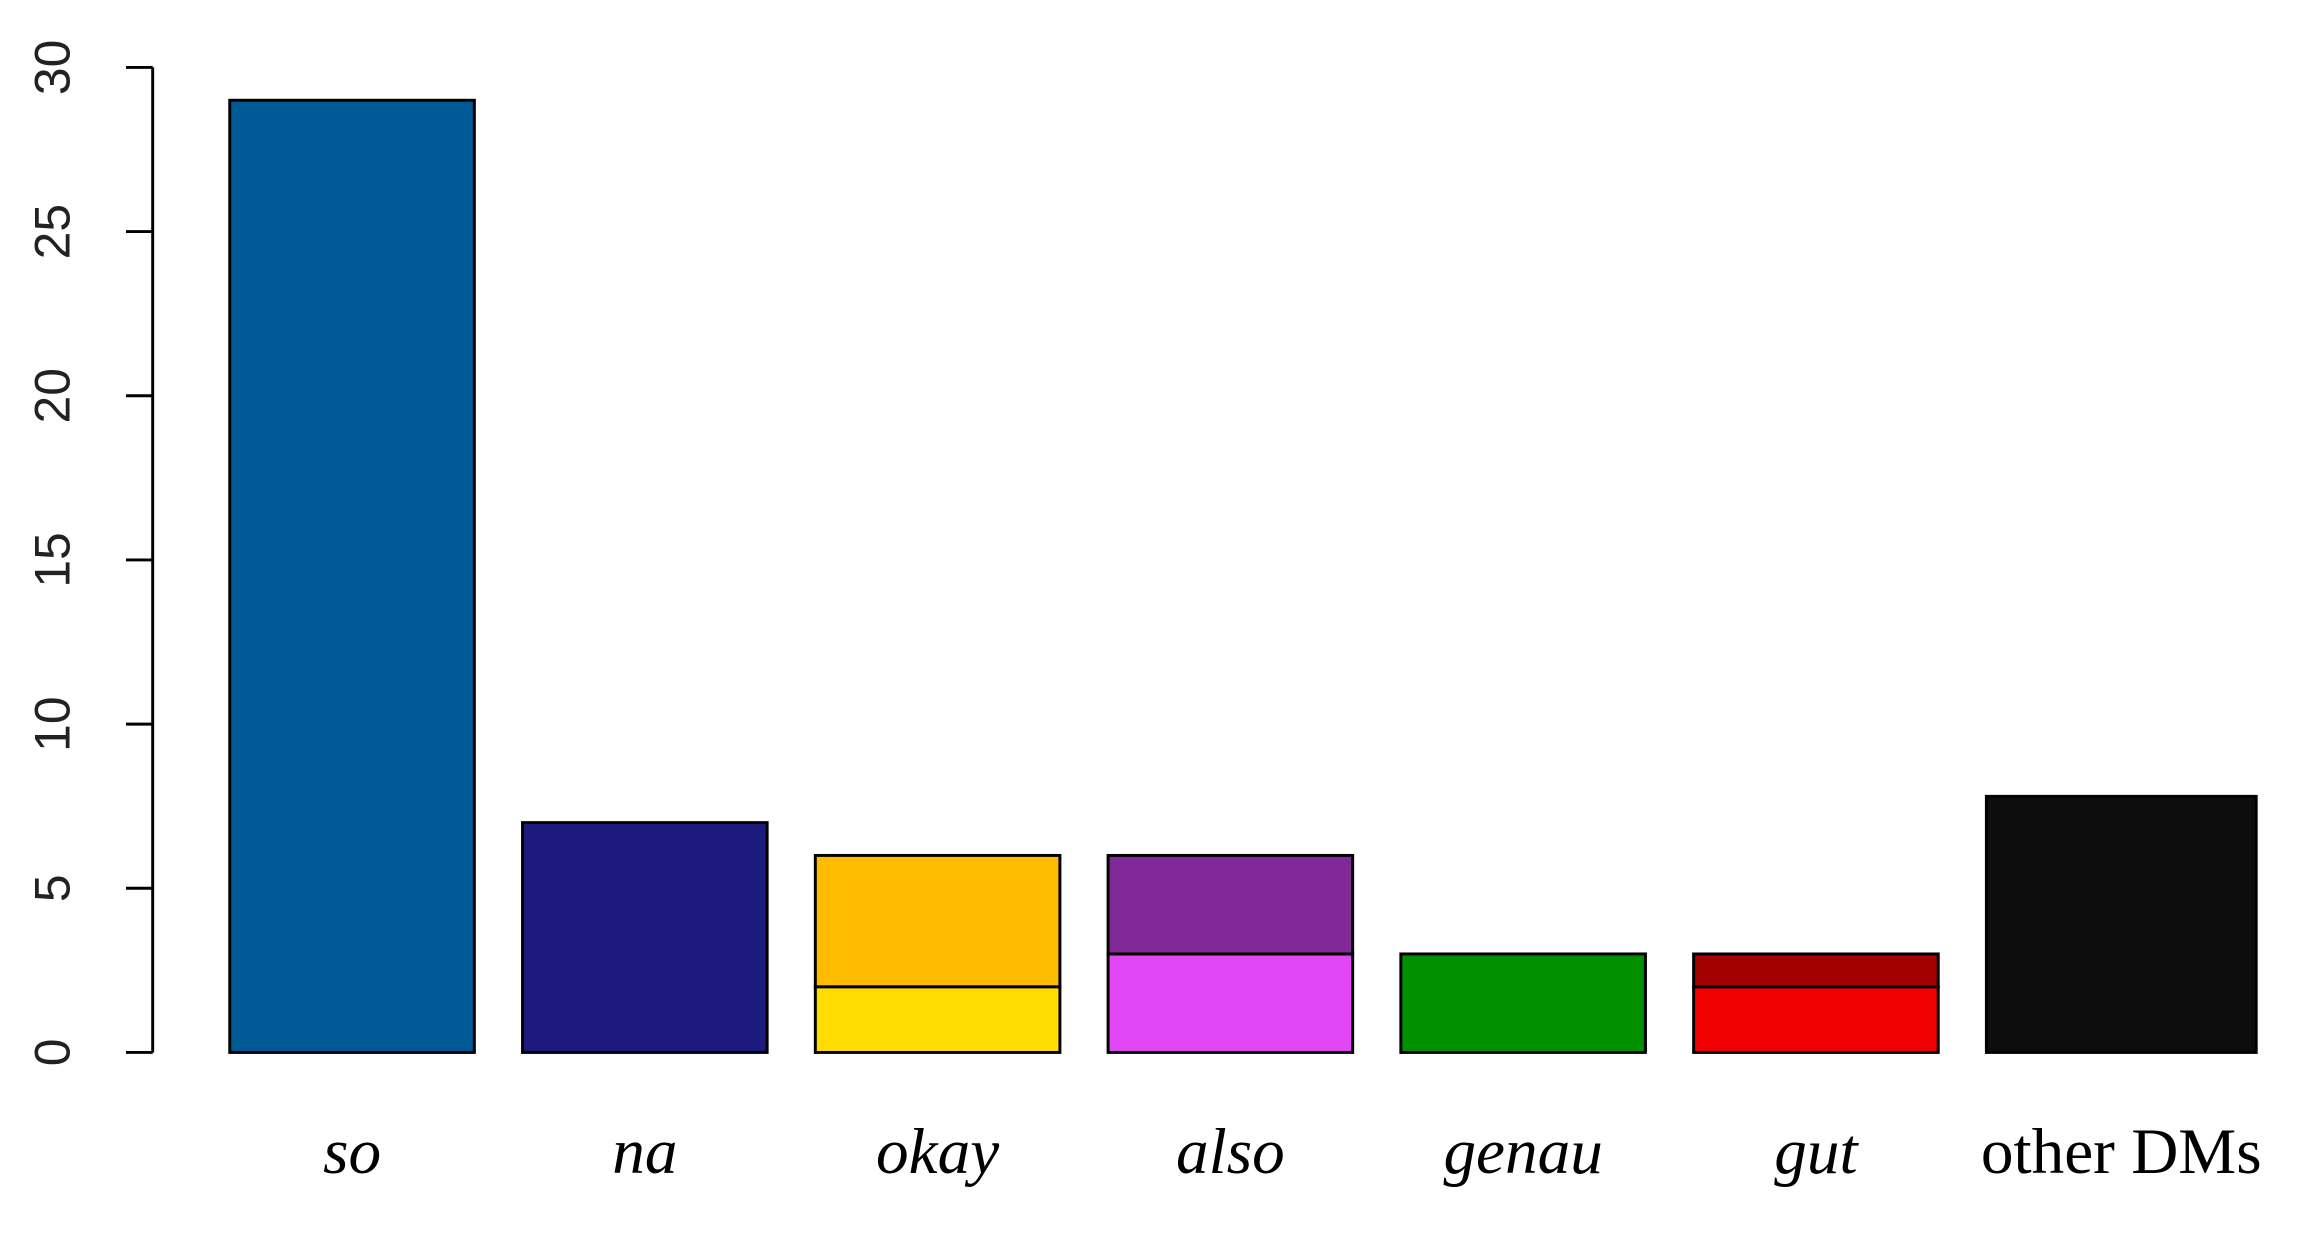 The image size is (2314, 1243). I want to click on x-tick-label: gut, so click(1816, 1152).